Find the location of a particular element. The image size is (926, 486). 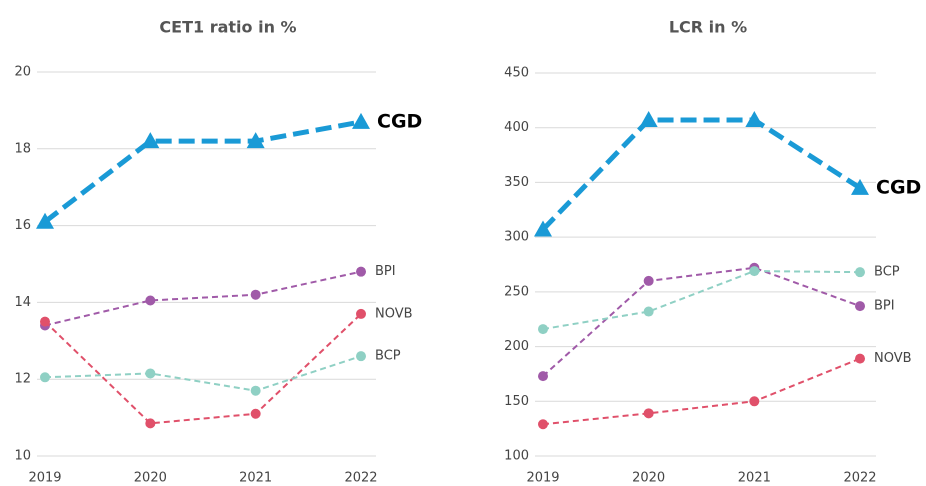

y-tick-label: 12 is located at coordinates (22, 379).